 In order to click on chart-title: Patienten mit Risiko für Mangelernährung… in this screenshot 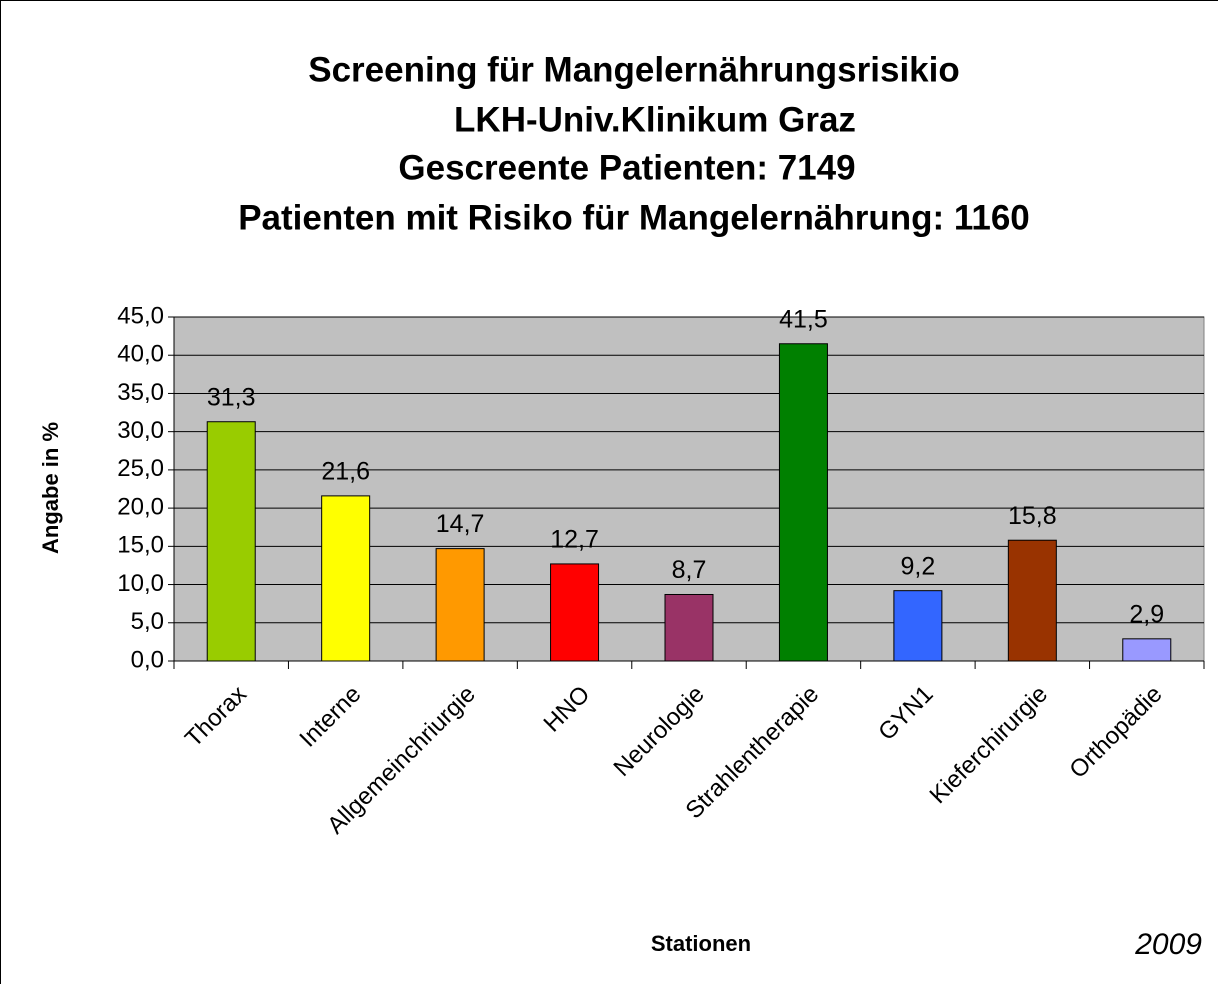, I will do `click(634, 217)`.